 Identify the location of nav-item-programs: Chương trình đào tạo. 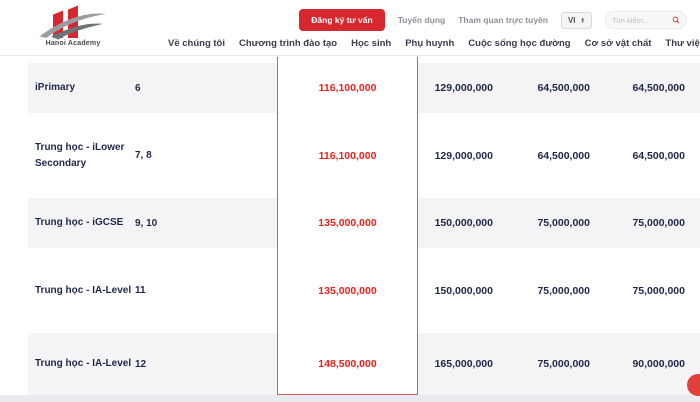
(288, 43).